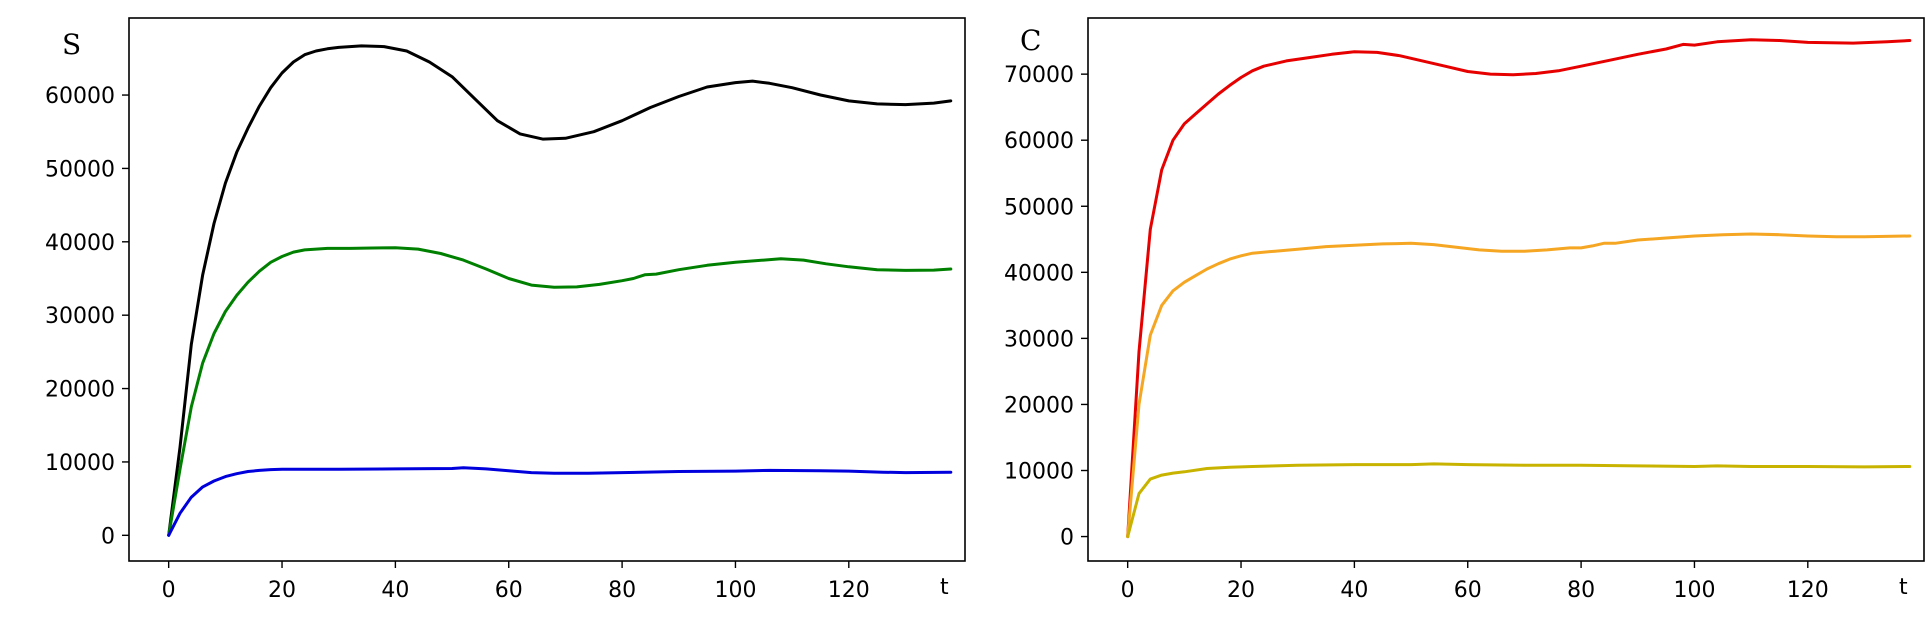 Image resolution: width=1932 pixels, height=624 pixels. What do you see at coordinates (71, 44) in the screenshot?
I see `y-axis-label: S` at bounding box center [71, 44].